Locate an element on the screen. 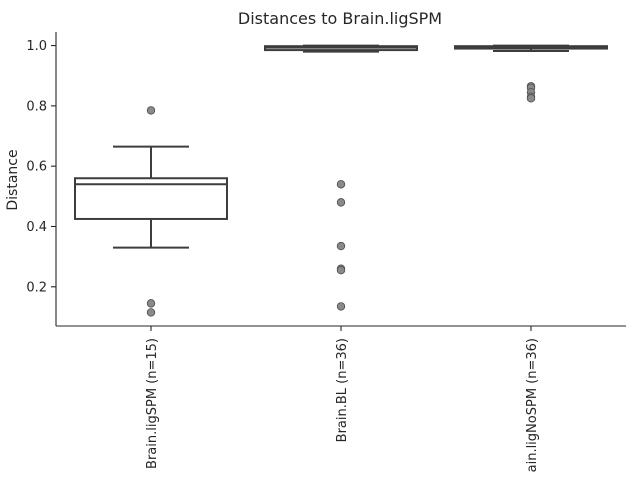  chart-title: Distances to Brain.ligSPM is located at coordinates (340, 18).